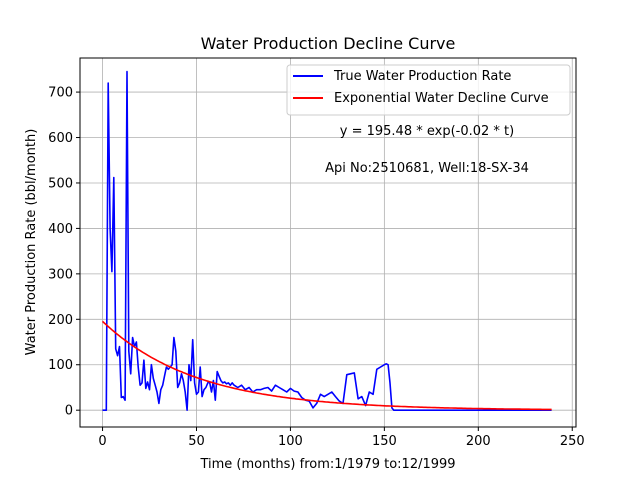  Describe the element at coordinates (60, 183) in the screenshot. I see `y-tick-label: 500` at that location.